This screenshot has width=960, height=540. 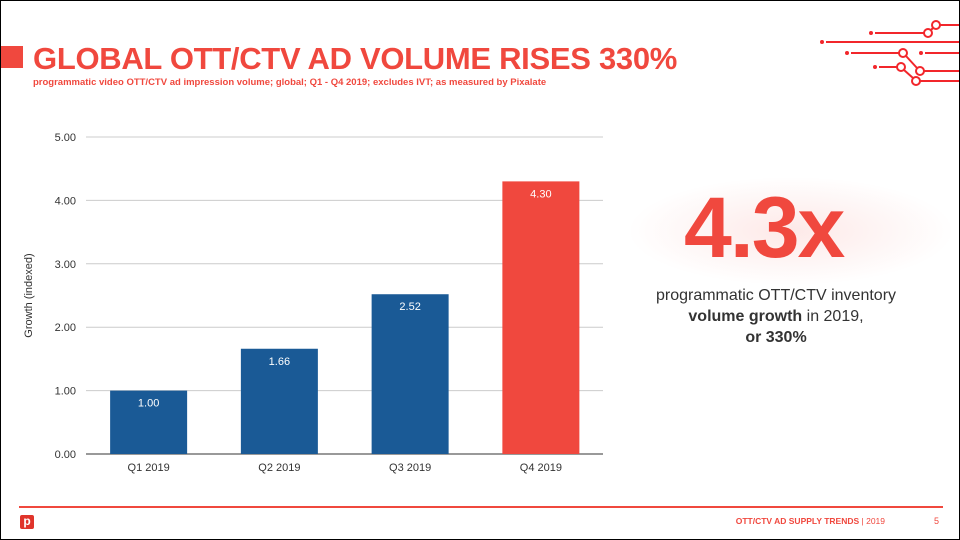 What do you see at coordinates (936, 521) in the screenshot?
I see `page-number: 5` at bounding box center [936, 521].